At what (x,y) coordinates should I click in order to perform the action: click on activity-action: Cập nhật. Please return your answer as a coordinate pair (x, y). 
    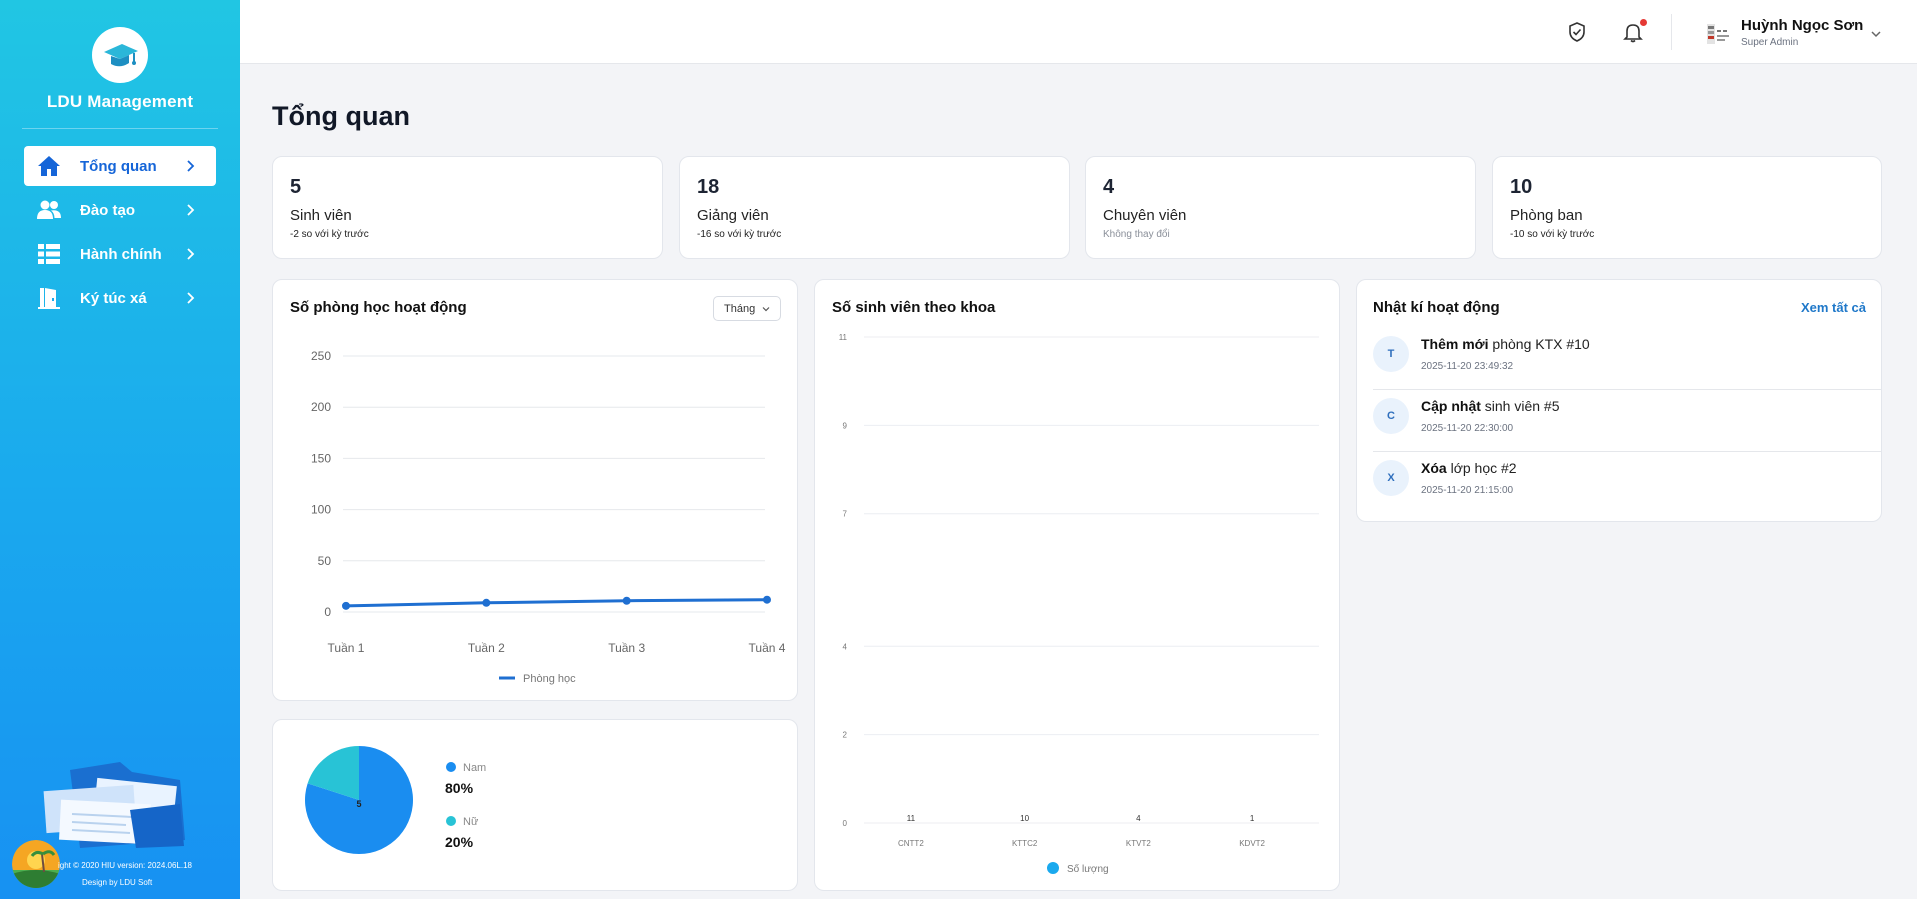
    Looking at the image, I should click on (1451, 406).